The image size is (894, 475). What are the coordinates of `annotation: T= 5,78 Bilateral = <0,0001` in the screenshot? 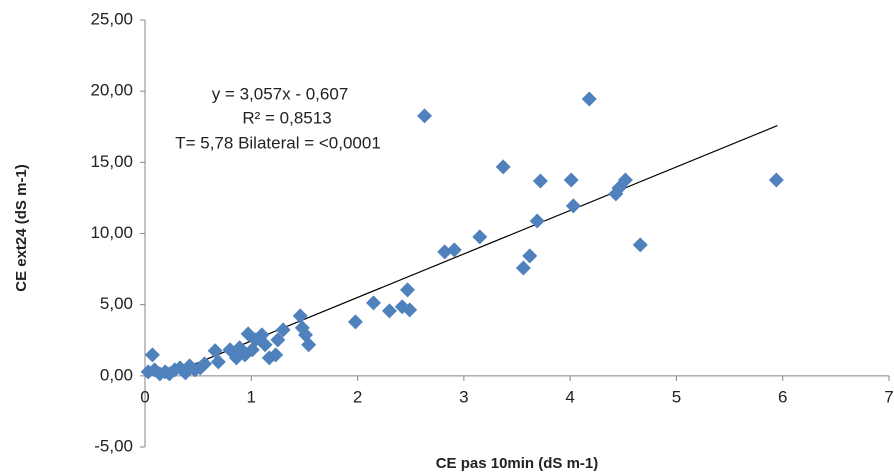 It's located at (278, 142).